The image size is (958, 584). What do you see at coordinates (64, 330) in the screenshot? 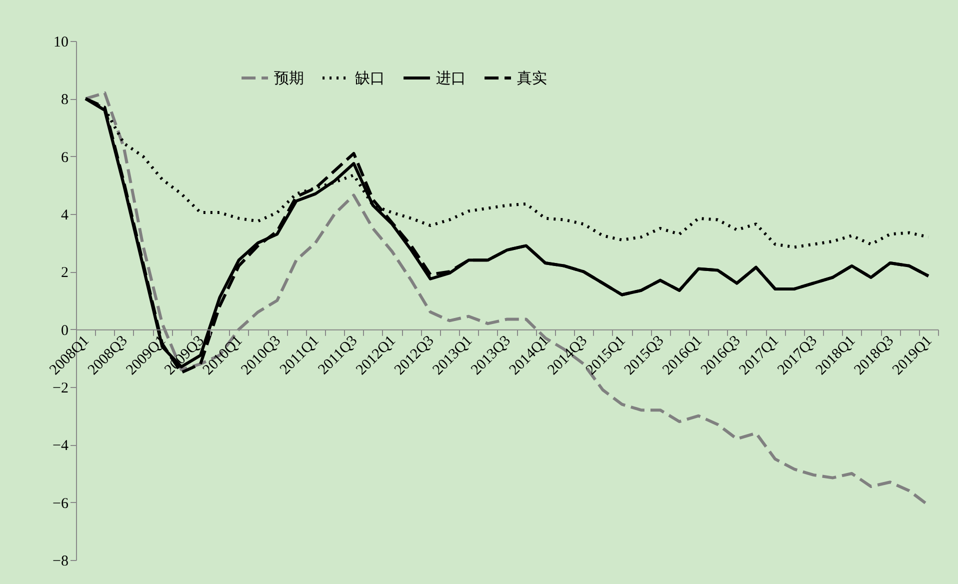
I see `y-tick-label: 0` at bounding box center [64, 330].